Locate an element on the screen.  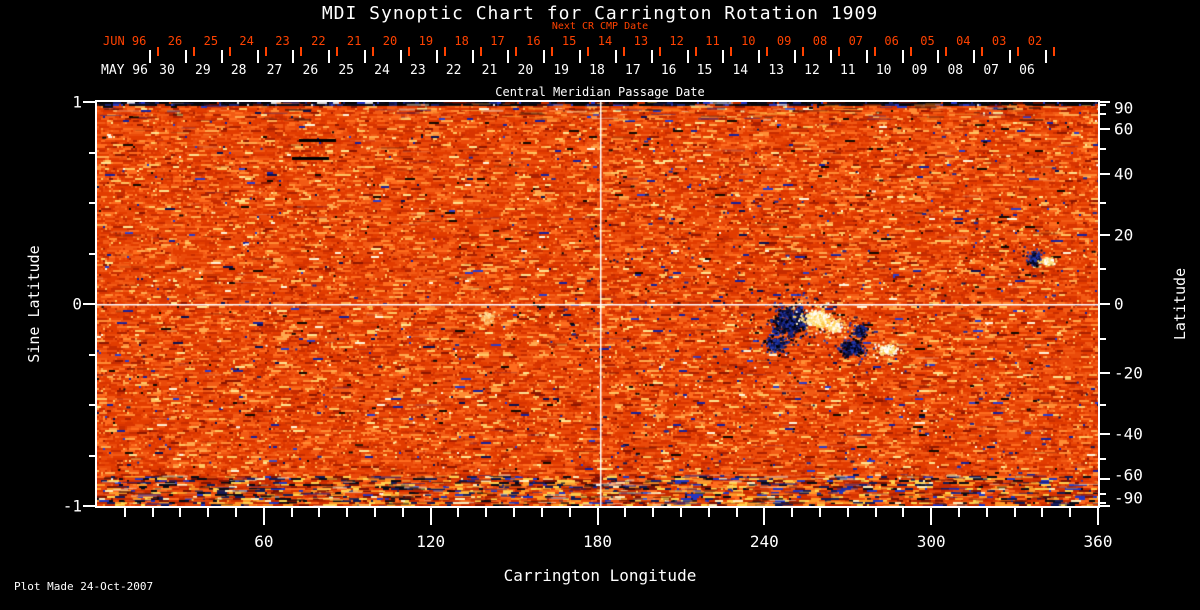
jun-day-label: 11 is located at coordinates (712, 41).